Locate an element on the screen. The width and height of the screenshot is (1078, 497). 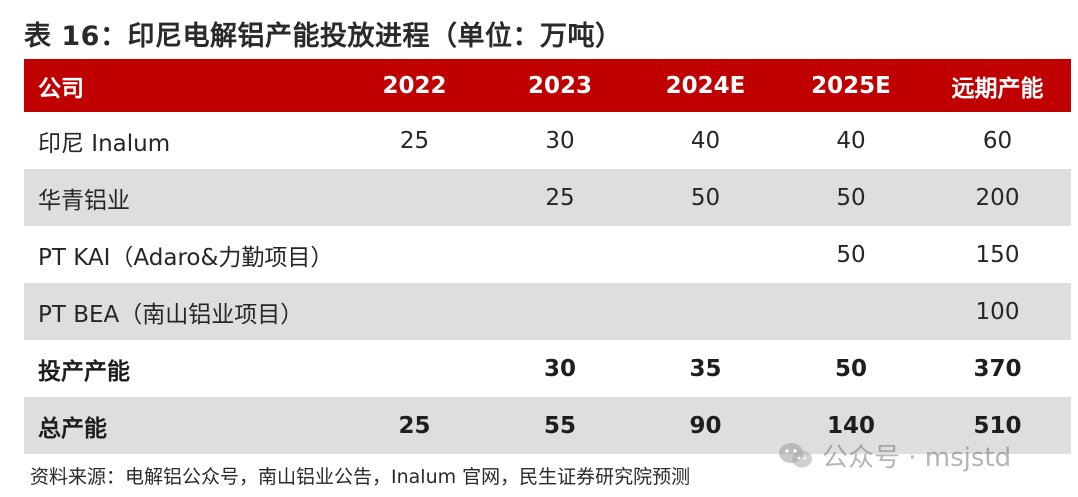
value-cell: 60 is located at coordinates (997, 140).